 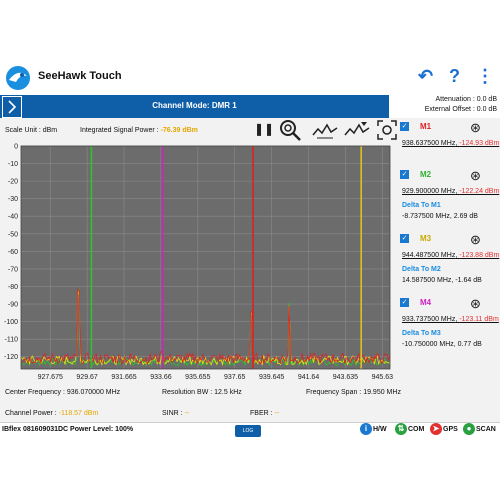 What do you see at coordinates (309, 377) in the screenshot?
I see `x-tick-label: 941.64` at bounding box center [309, 377].